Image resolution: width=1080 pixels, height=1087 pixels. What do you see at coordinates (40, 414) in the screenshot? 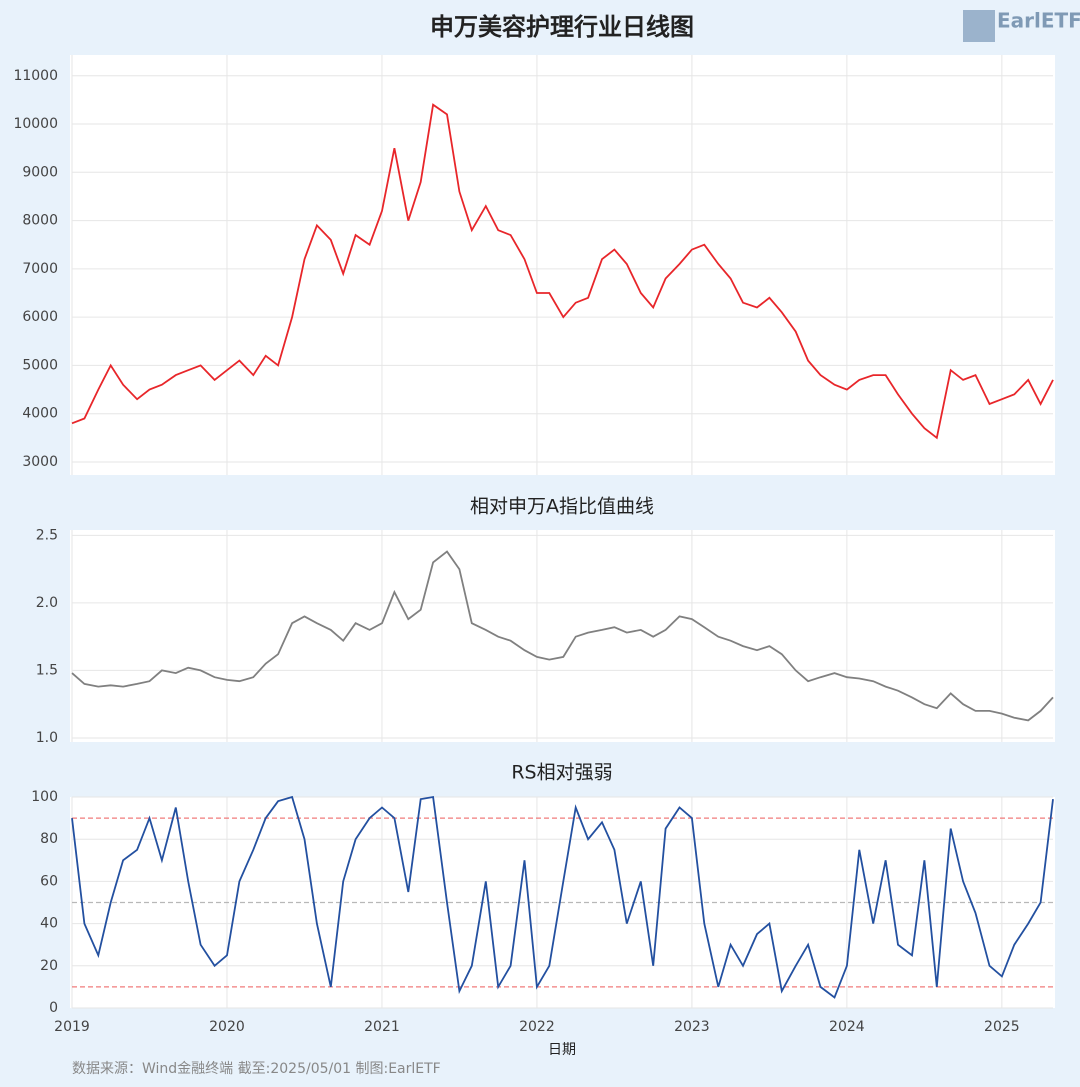
I see `y-tick-label: 4000` at bounding box center [40, 414].